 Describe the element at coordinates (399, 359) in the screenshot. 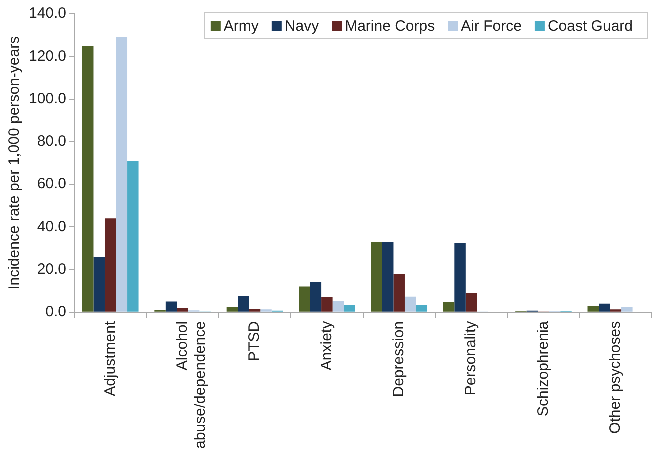

I see `x-tick-label: Depression` at that location.